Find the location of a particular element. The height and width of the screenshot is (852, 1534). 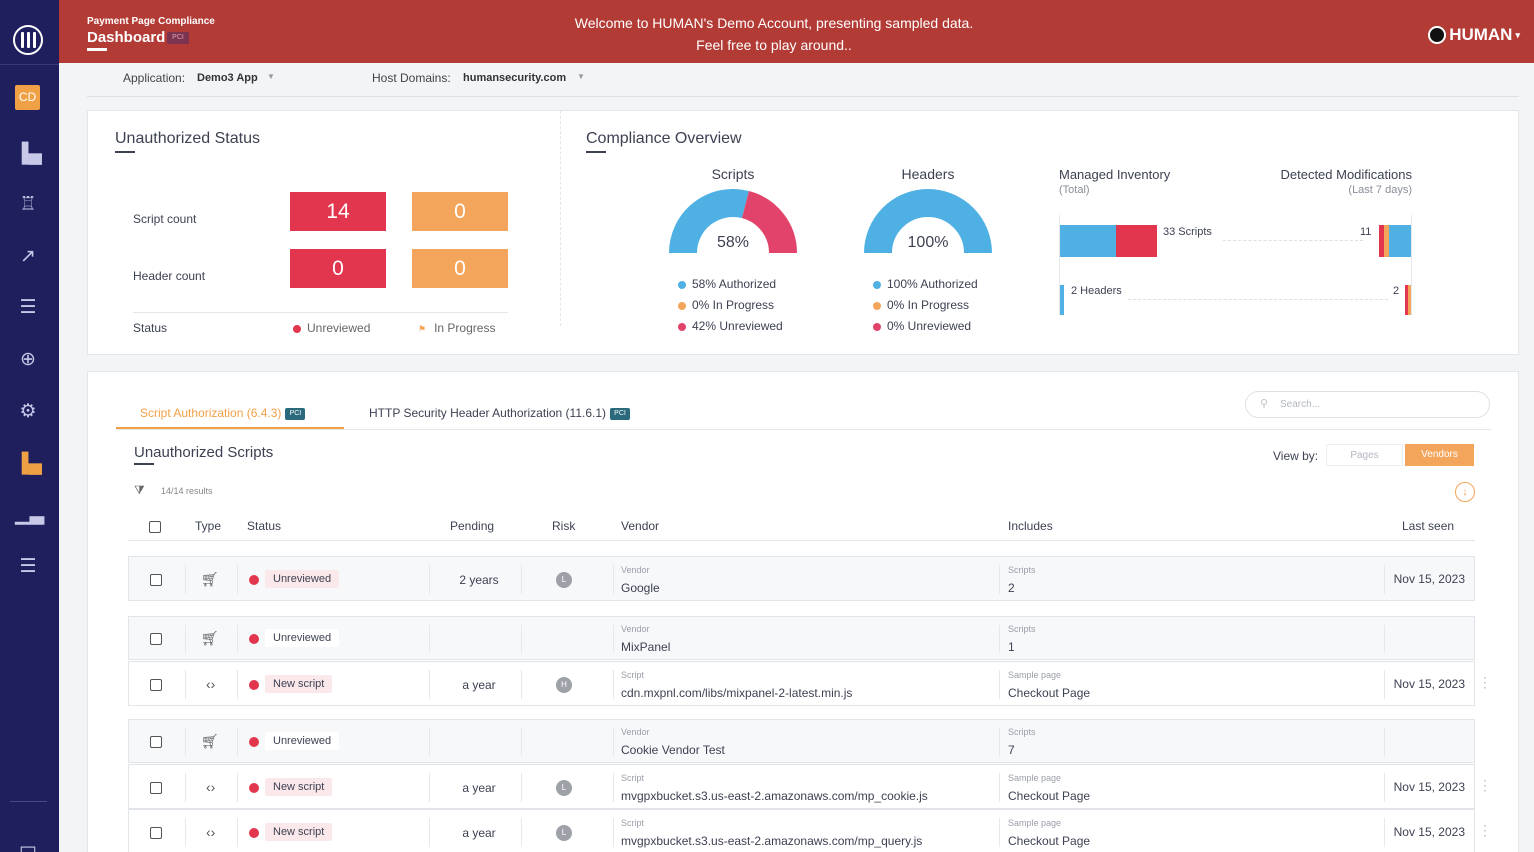

includes-label: Sample page is located at coordinates (1035, 777).